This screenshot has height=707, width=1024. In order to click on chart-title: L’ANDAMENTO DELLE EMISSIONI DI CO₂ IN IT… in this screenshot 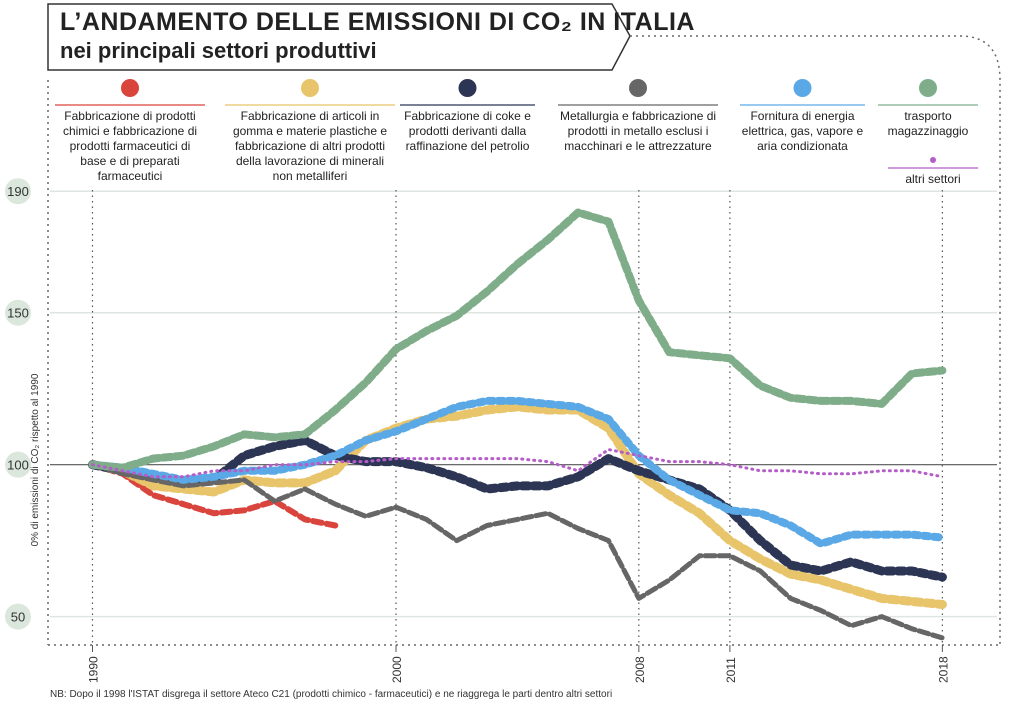, I will do `click(377, 22)`.